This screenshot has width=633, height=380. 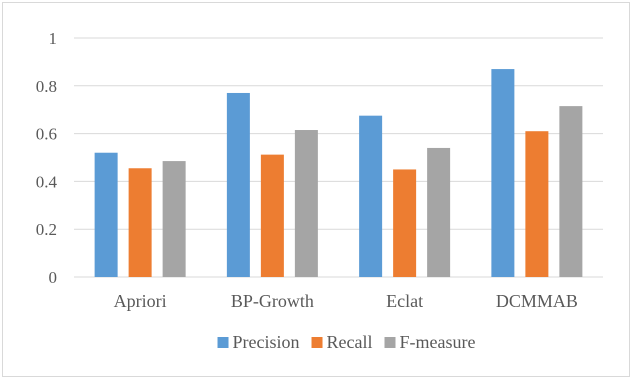 I want to click on y-tick-label: 1, so click(x=53, y=38).